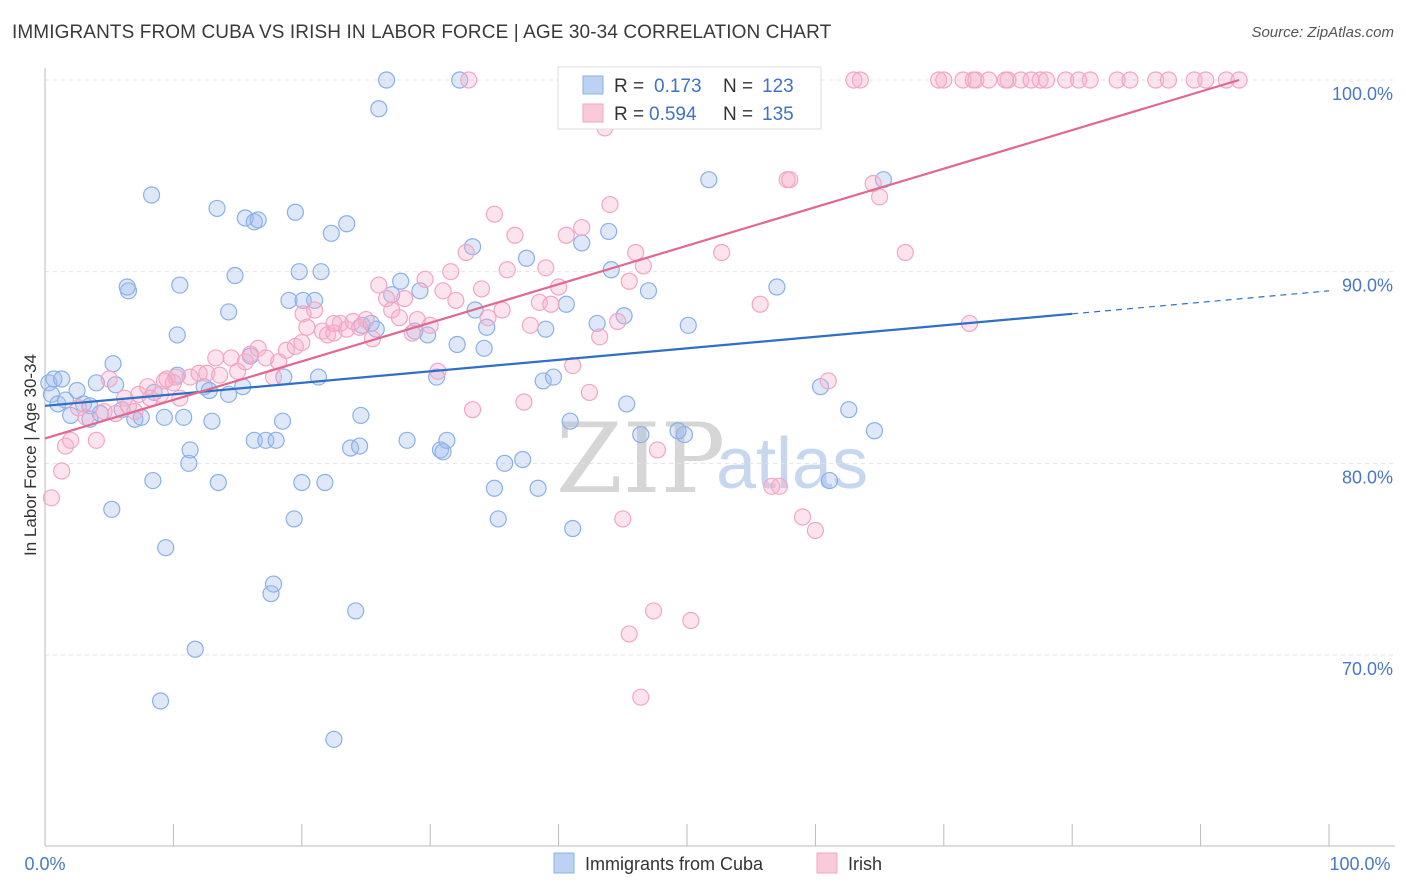  I want to click on legend-n-value-cuba: 123, so click(778, 86).